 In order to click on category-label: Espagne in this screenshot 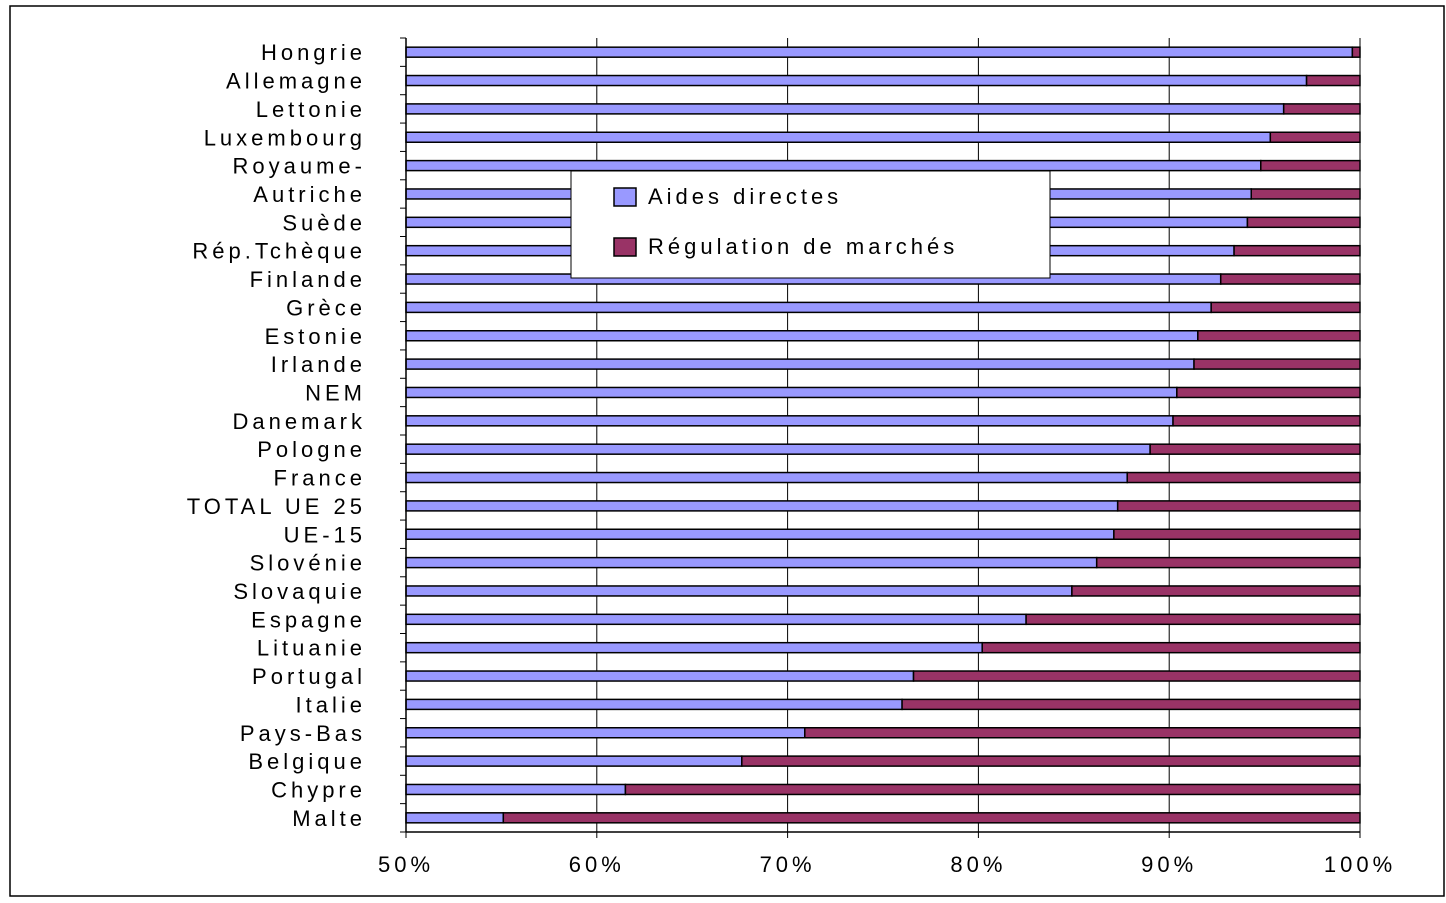, I will do `click(308, 619)`.